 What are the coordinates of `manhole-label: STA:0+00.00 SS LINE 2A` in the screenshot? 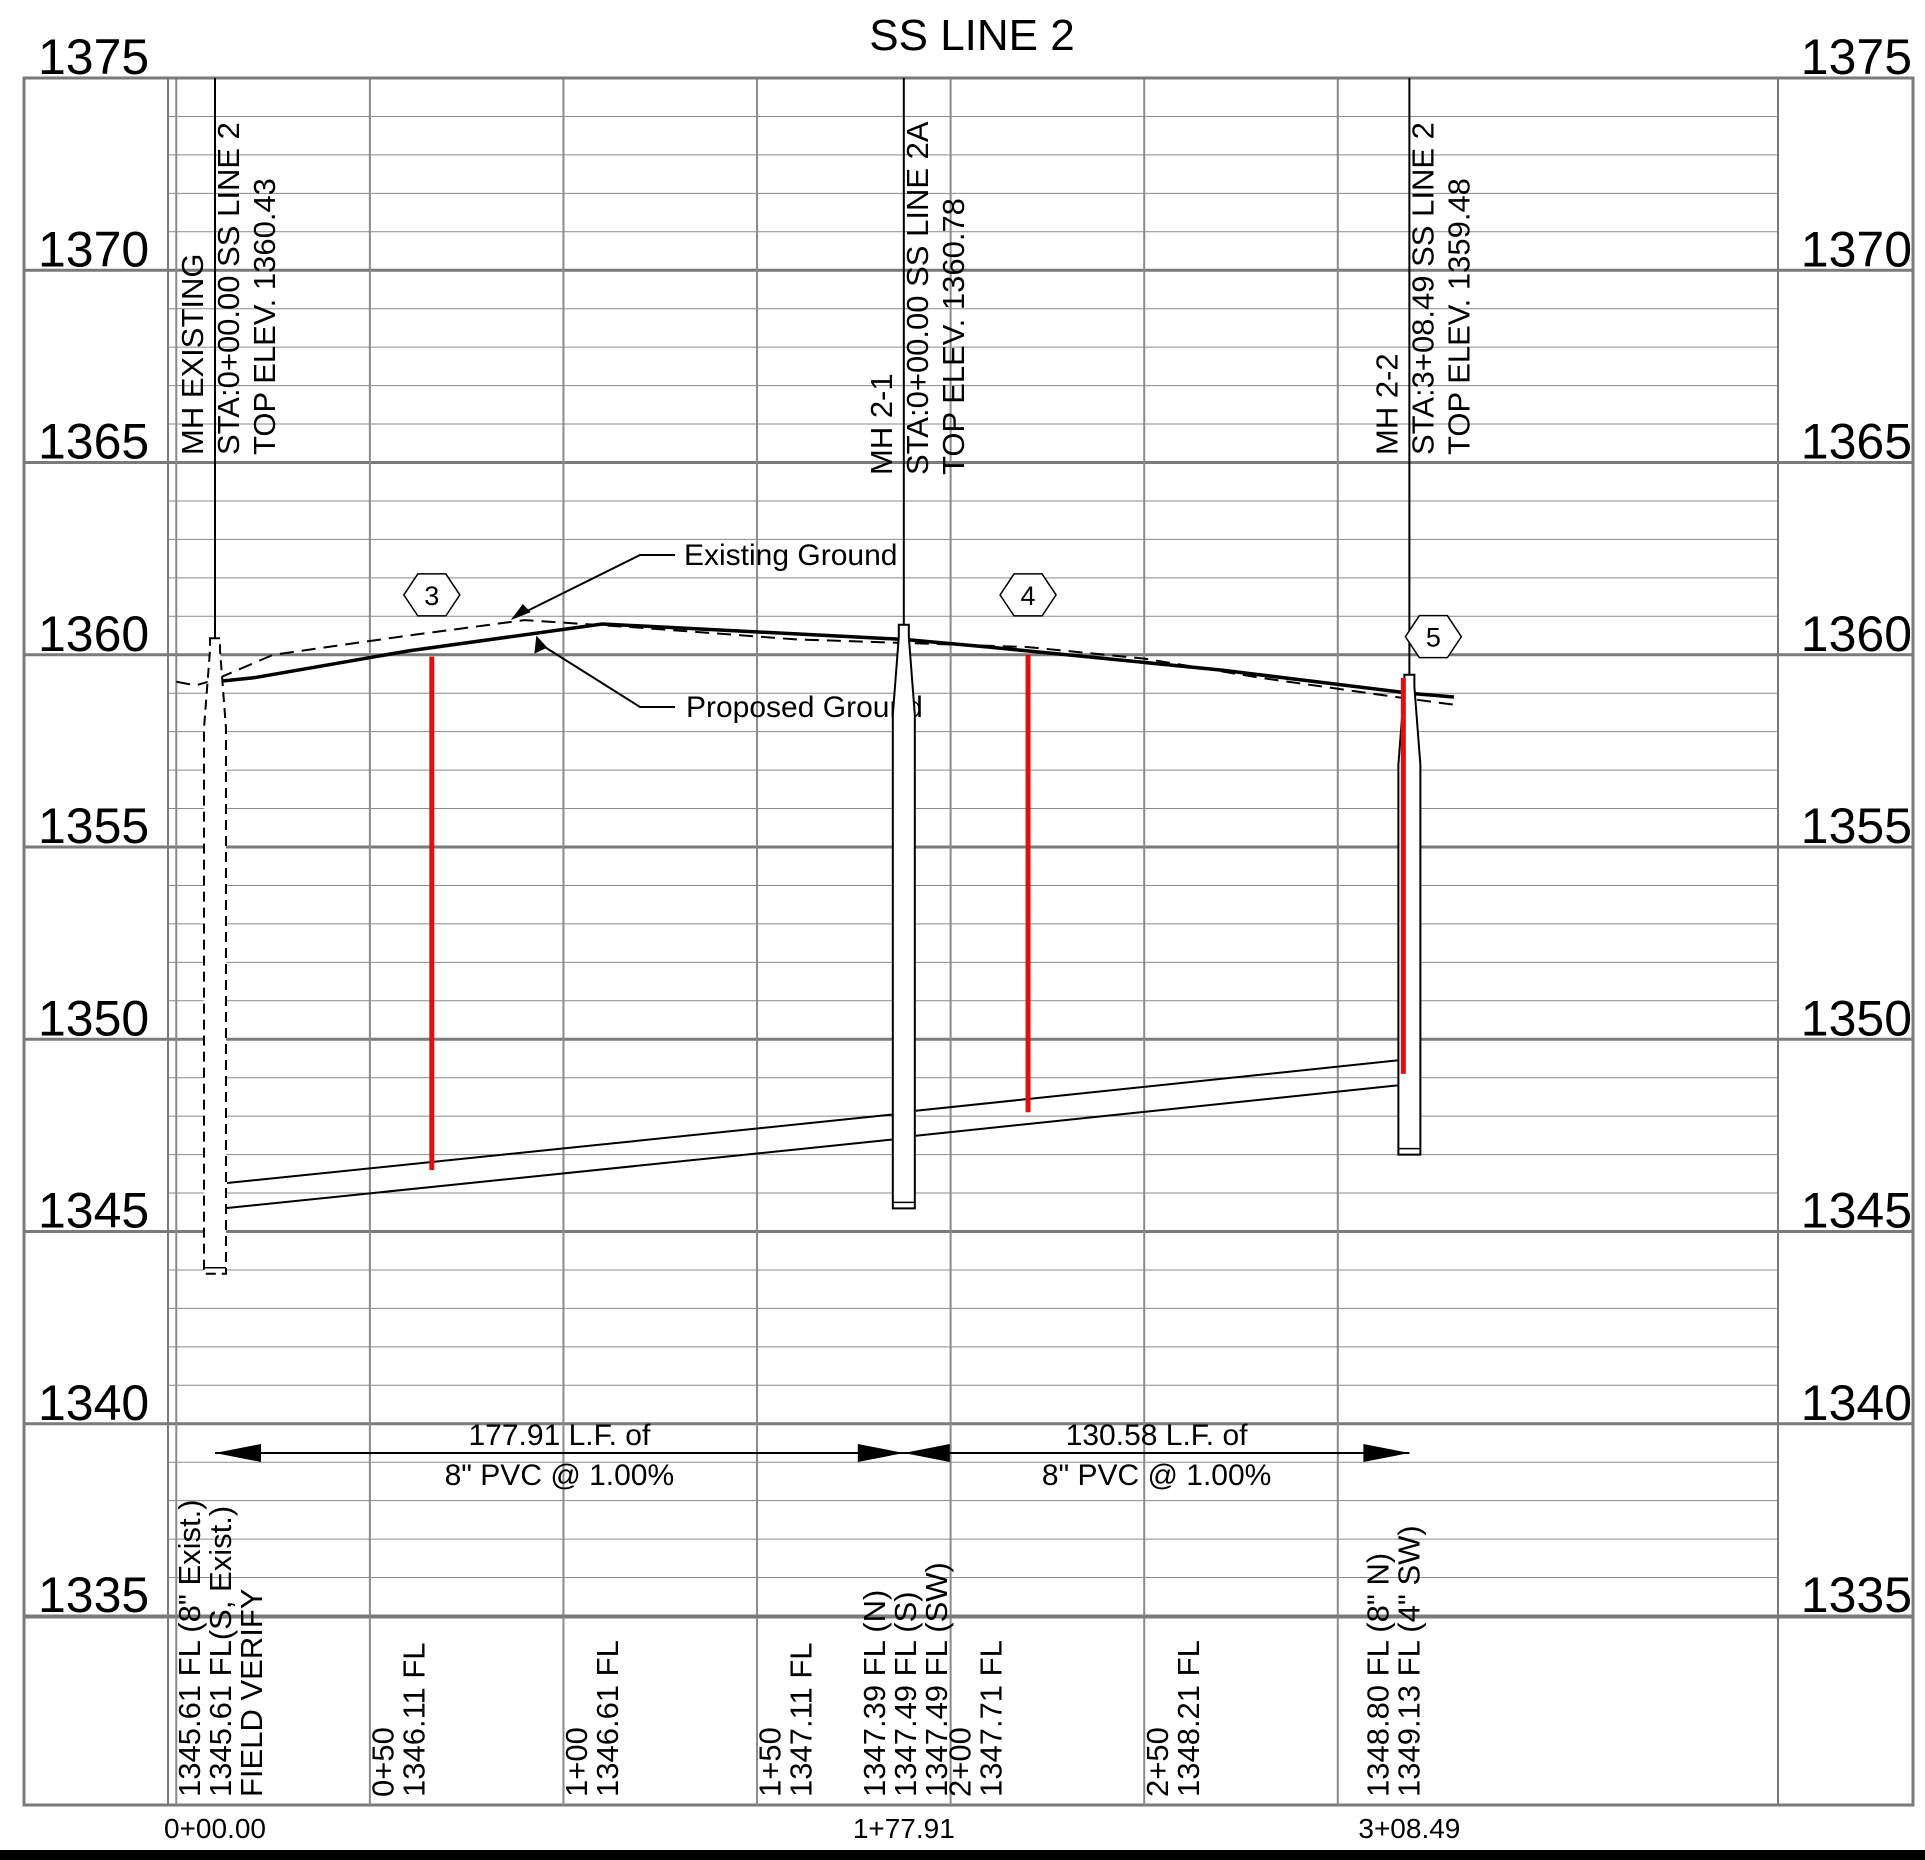 It's located at (917, 298).